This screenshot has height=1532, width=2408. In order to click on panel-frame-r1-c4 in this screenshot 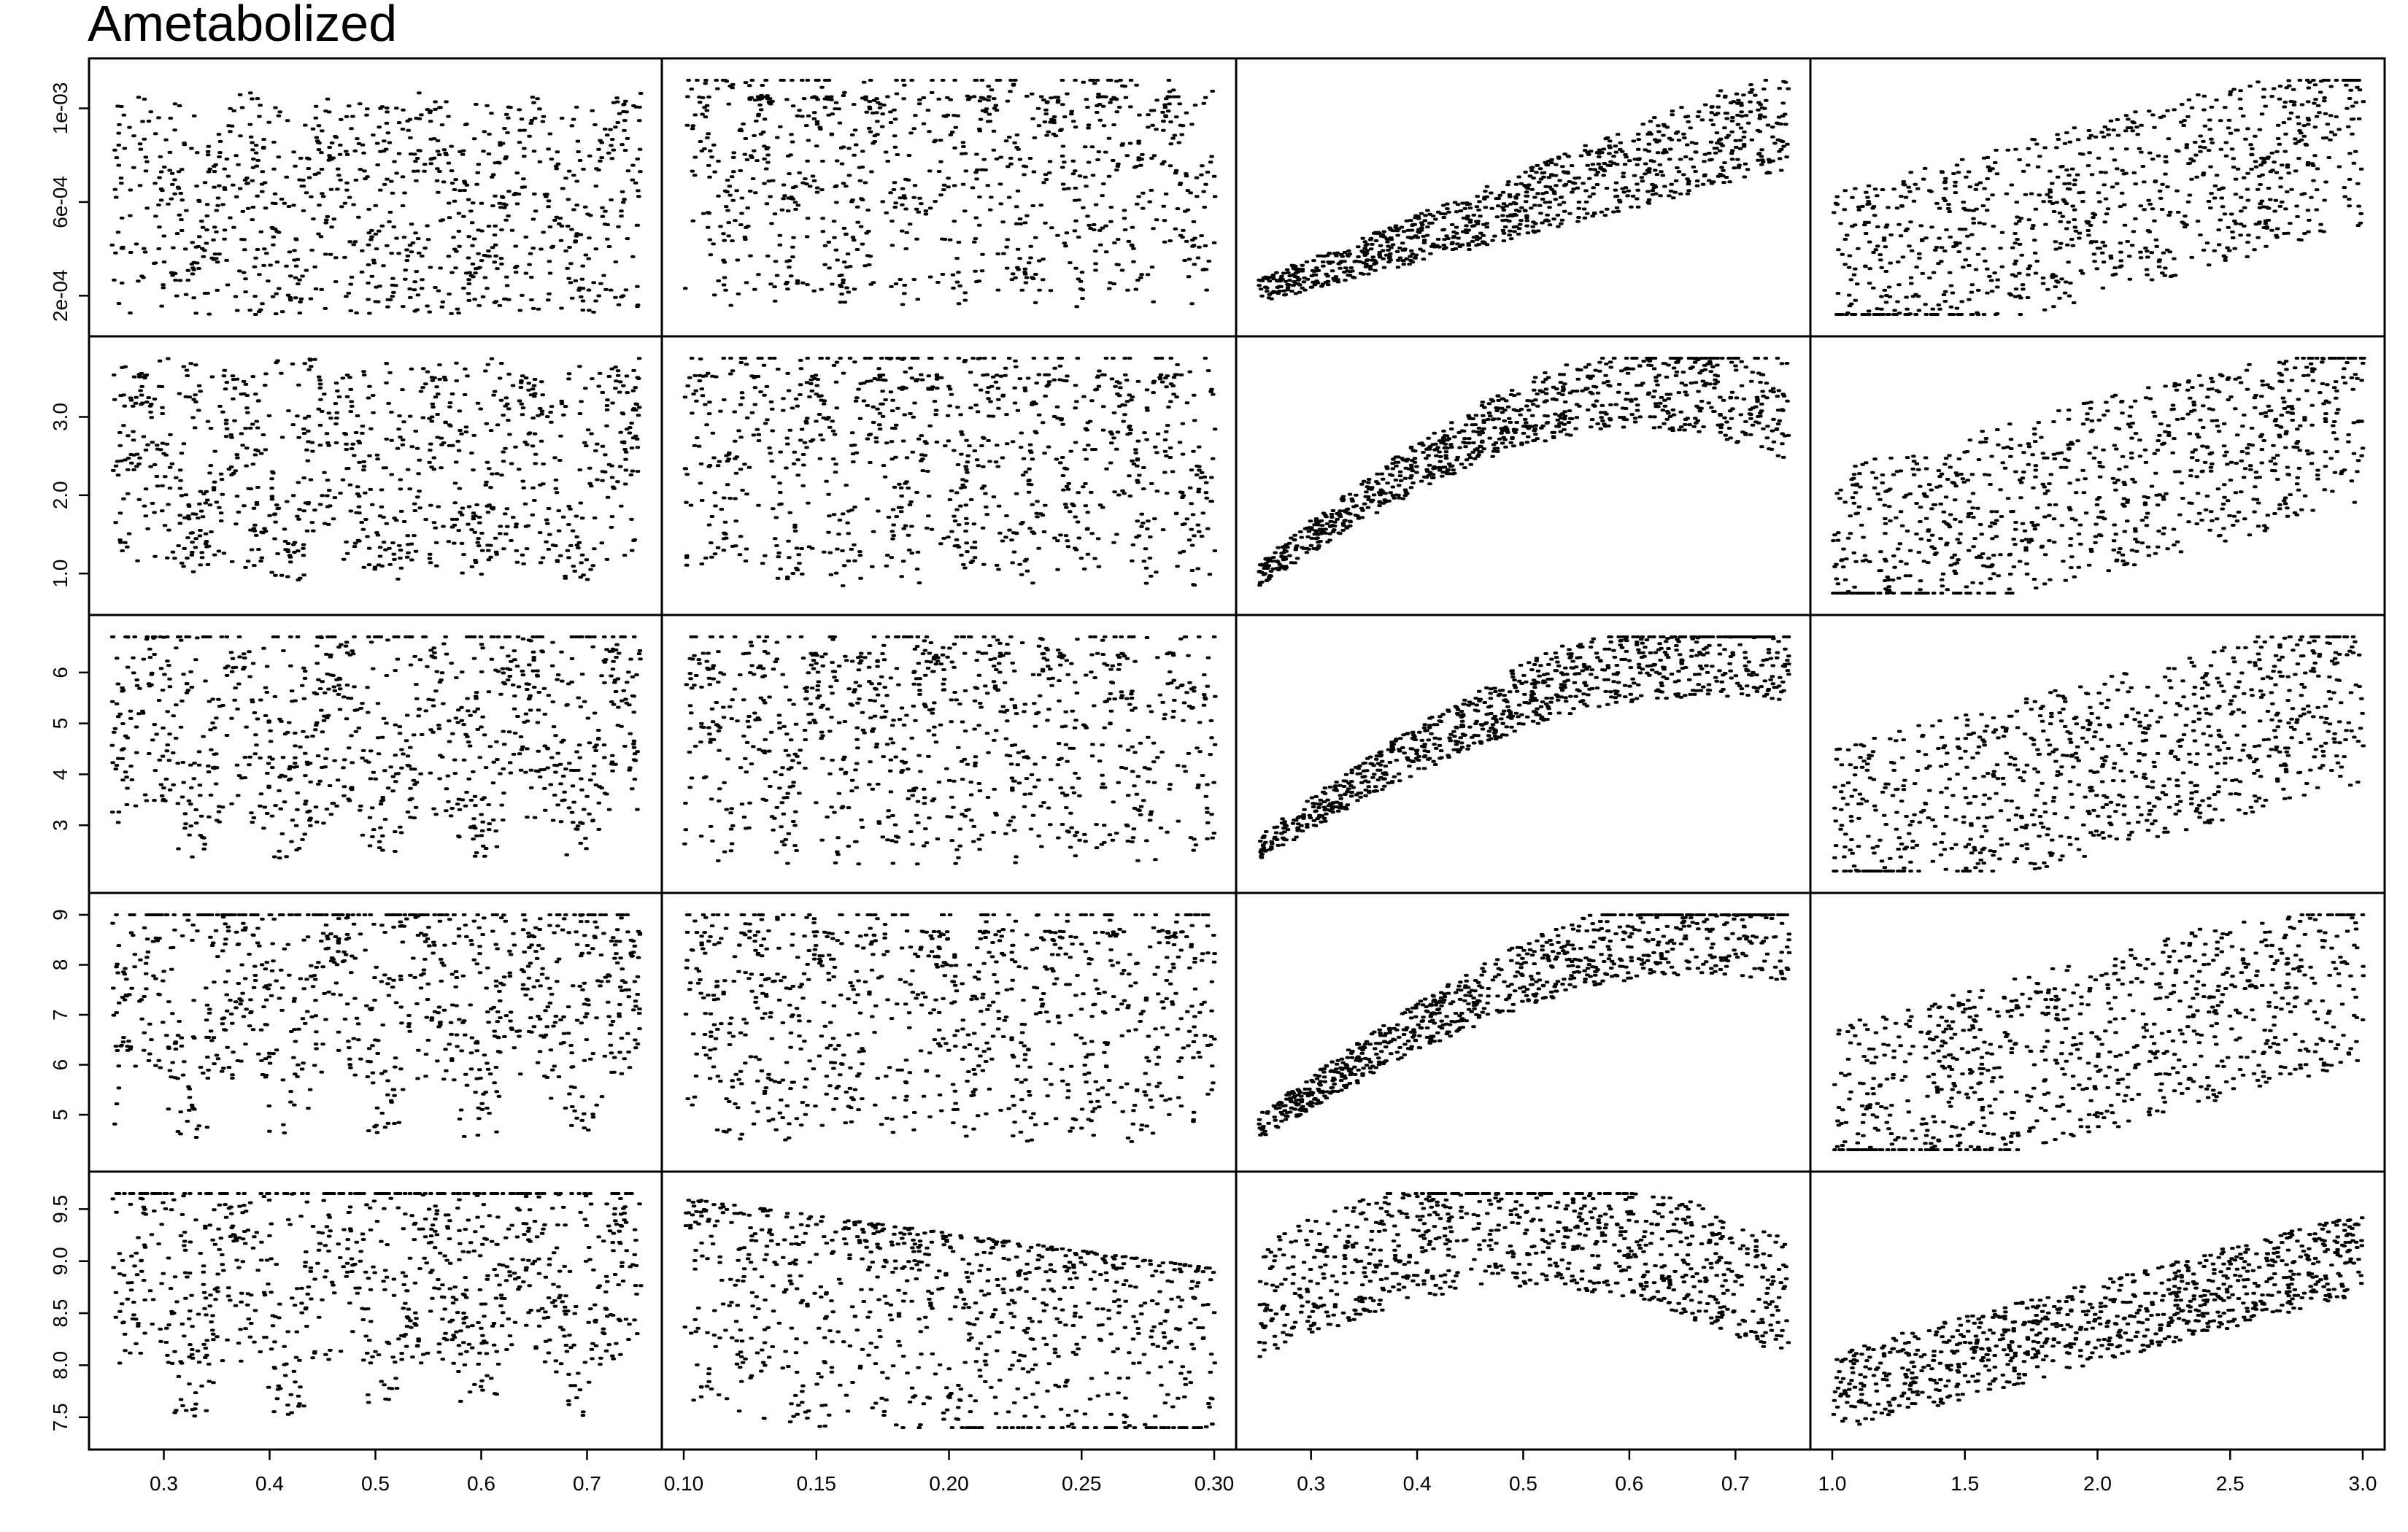, I will do `click(2097, 198)`.